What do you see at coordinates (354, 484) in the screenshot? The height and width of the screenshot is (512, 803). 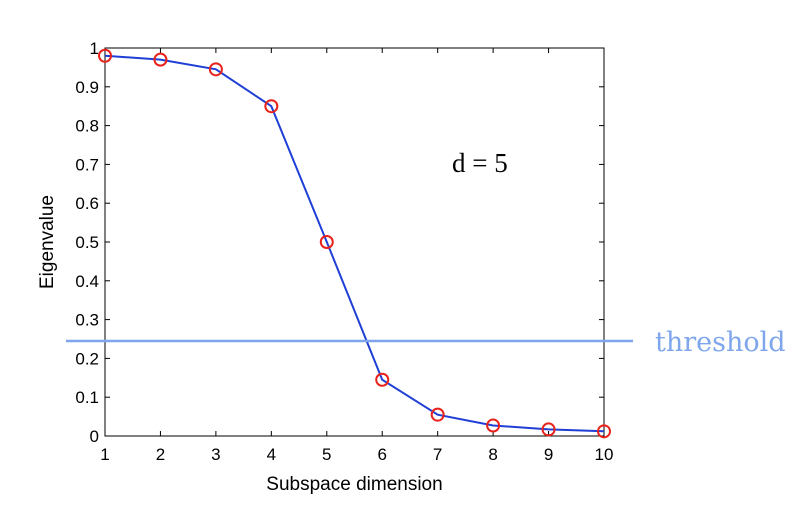 I see `x-axis-title: Subspace dimension` at bounding box center [354, 484].